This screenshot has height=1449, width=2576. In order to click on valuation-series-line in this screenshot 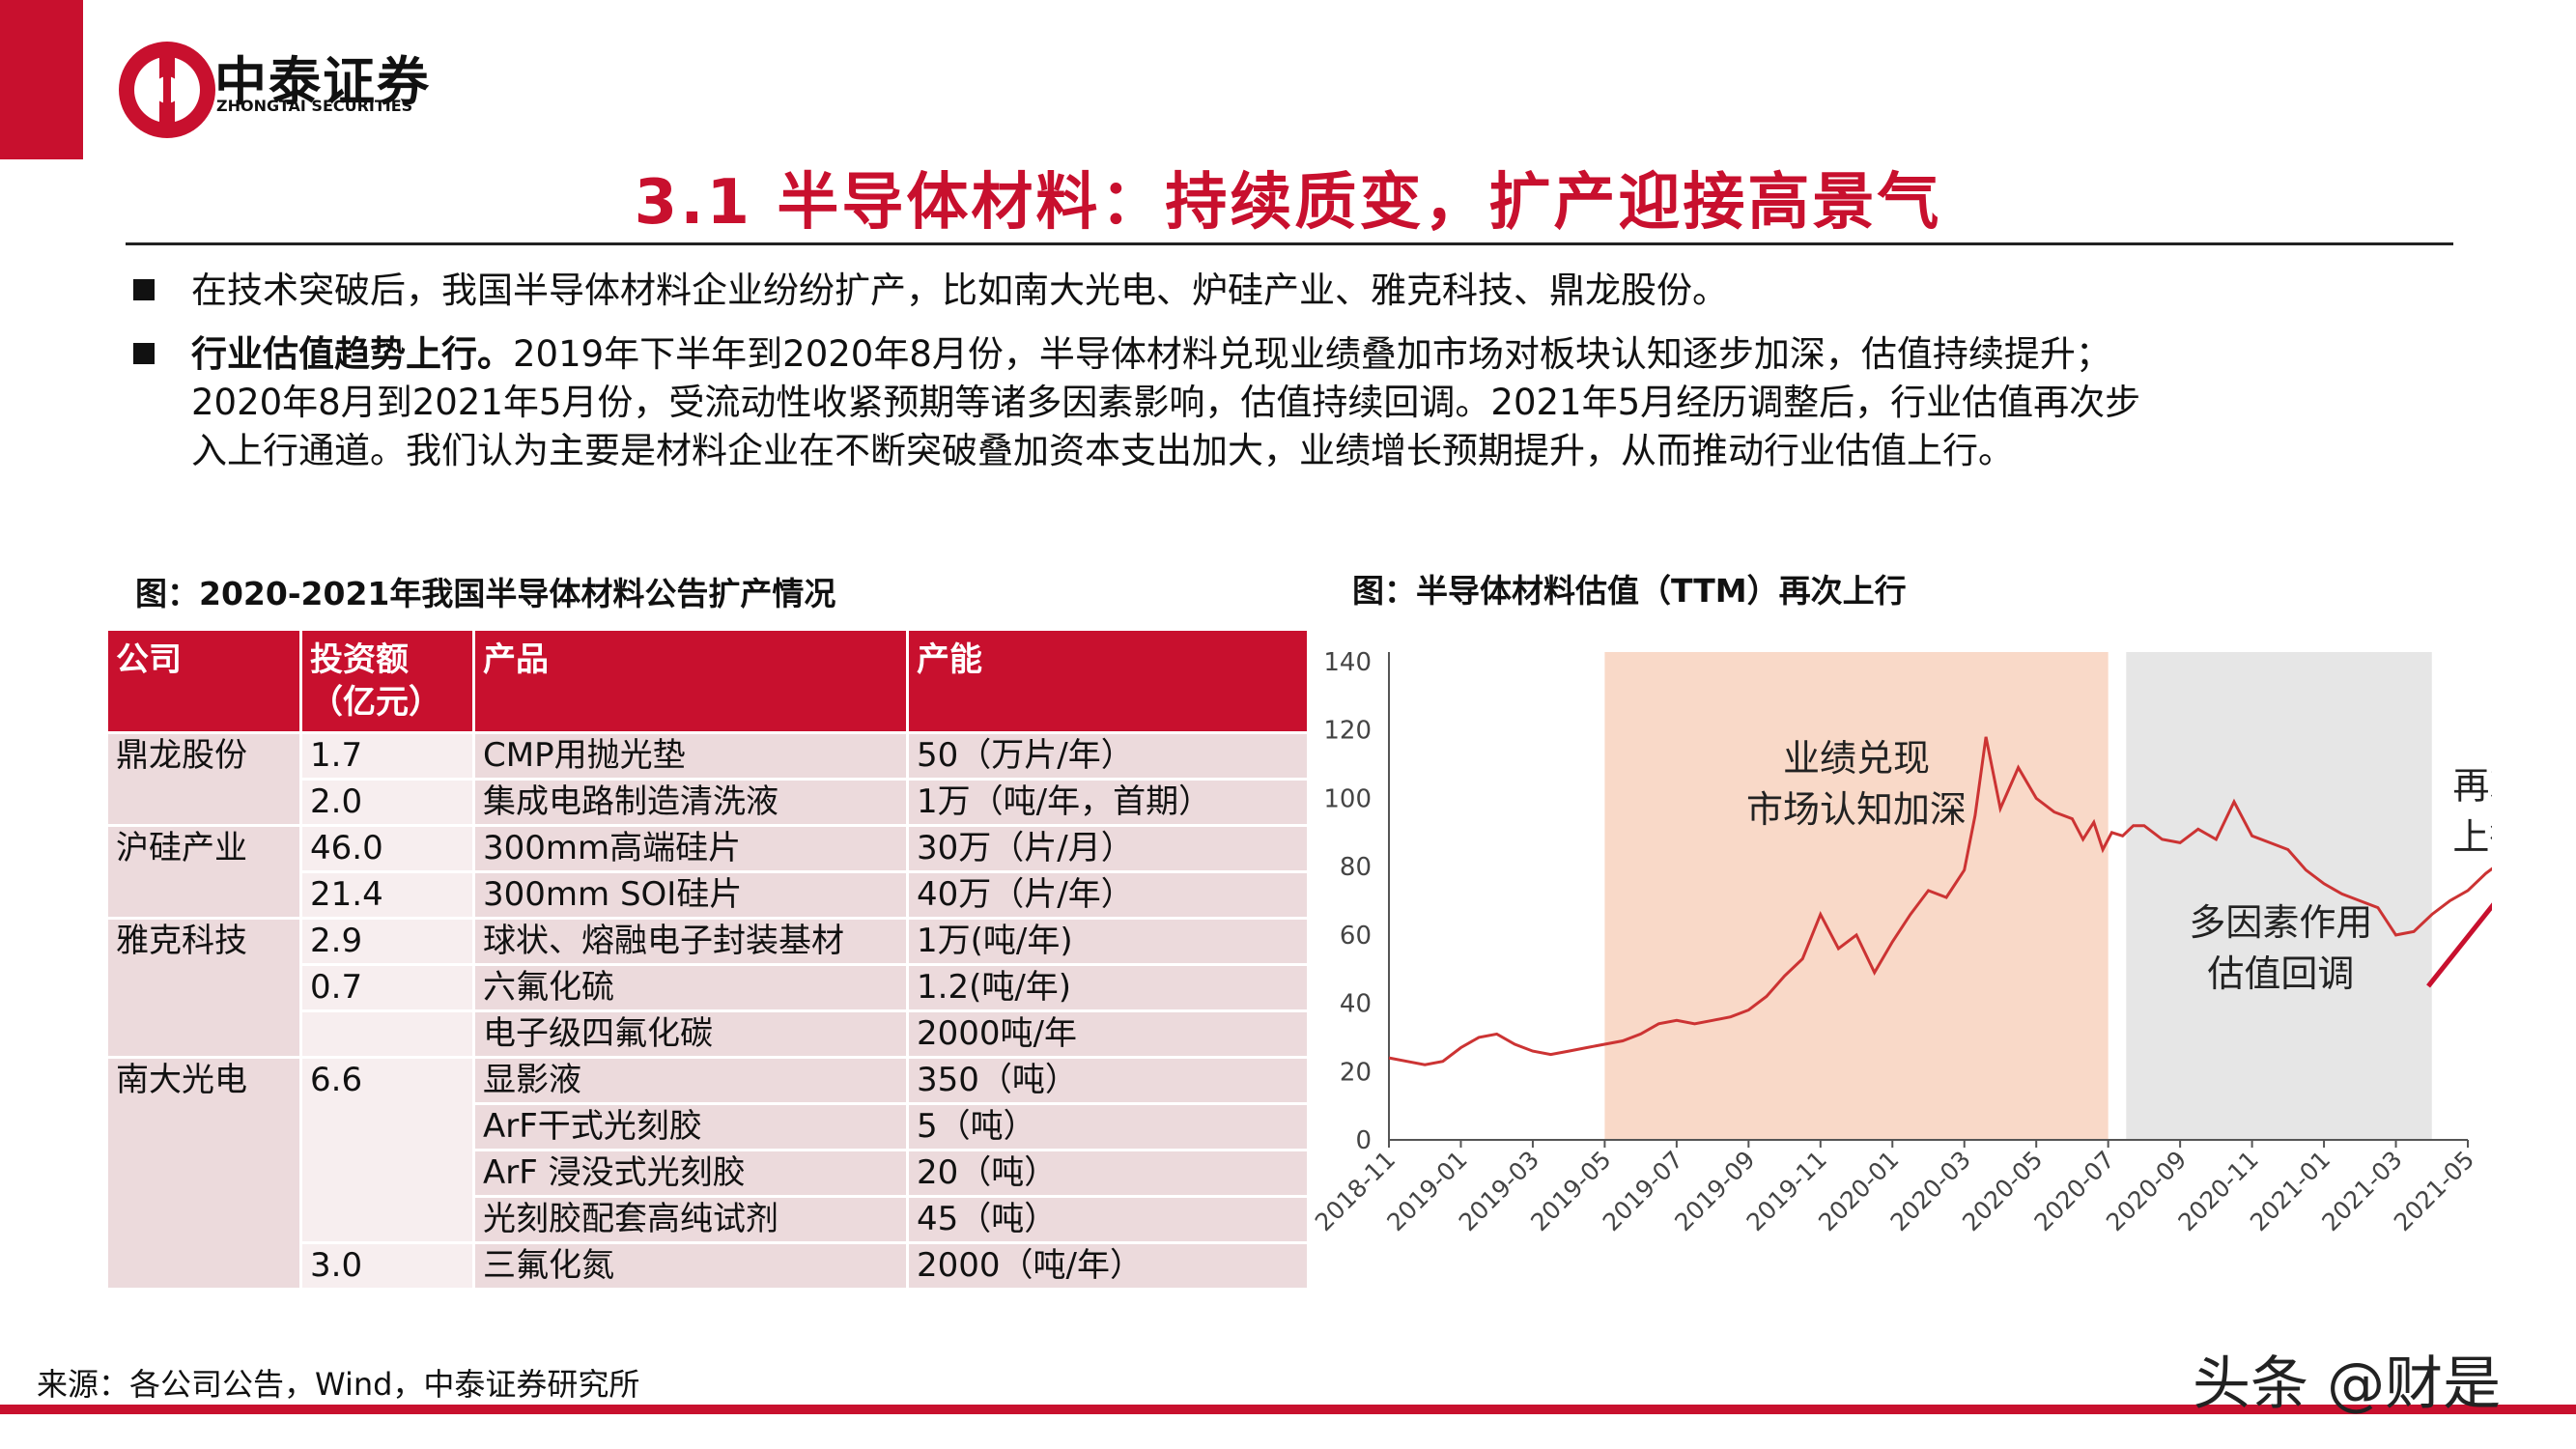, I will do `click(1940, 901)`.